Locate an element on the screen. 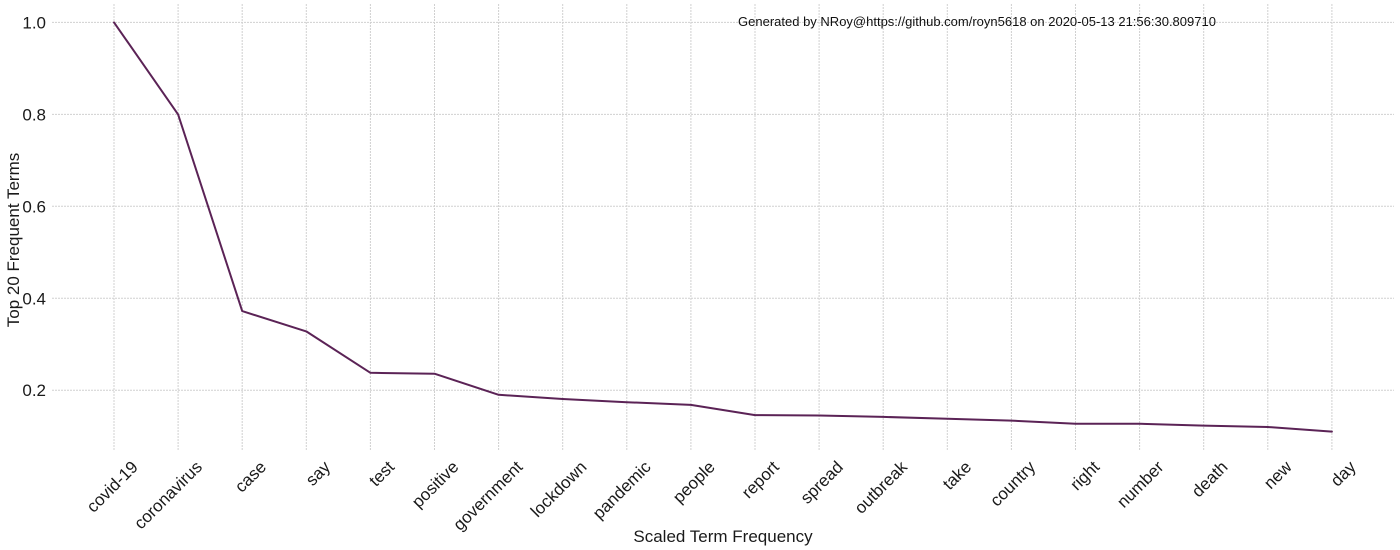 This screenshot has width=1400, height=550. y-tick-label: 1.0 is located at coordinates (34, 22).